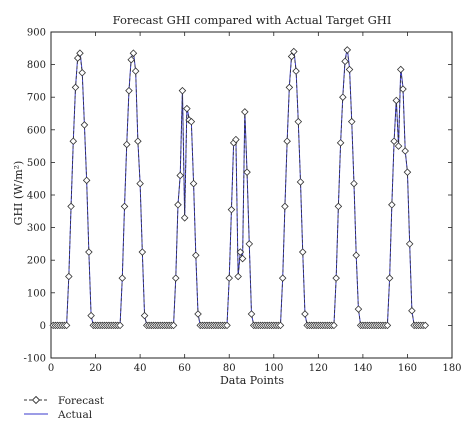  What do you see at coordinates (36, 130) in the screenshot?
I see `y-tick-label: 600` at bounding box center [36, 130].